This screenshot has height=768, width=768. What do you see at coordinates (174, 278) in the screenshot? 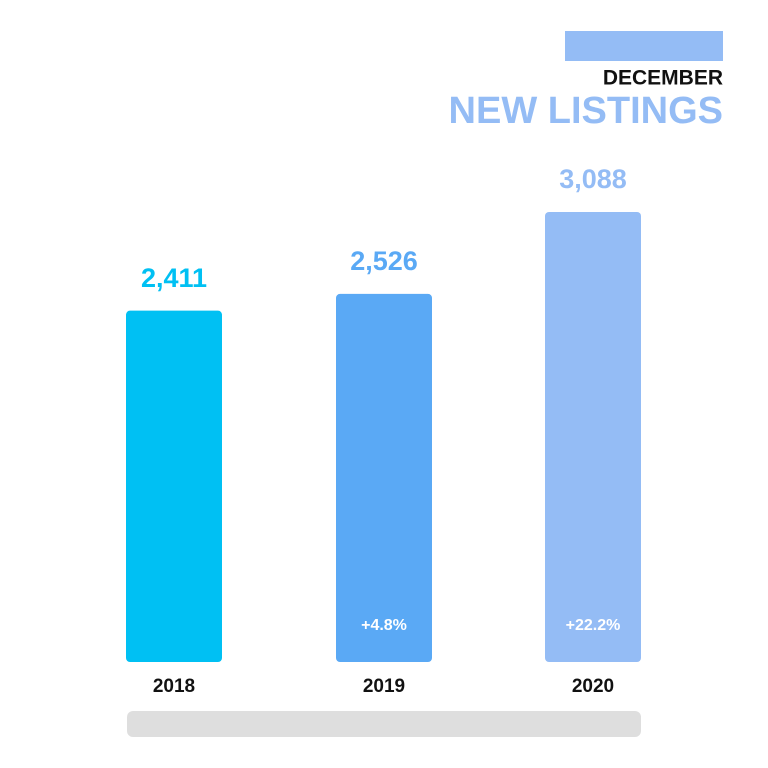
I see `value-label: 2,411` at bounding box center [174, 278].